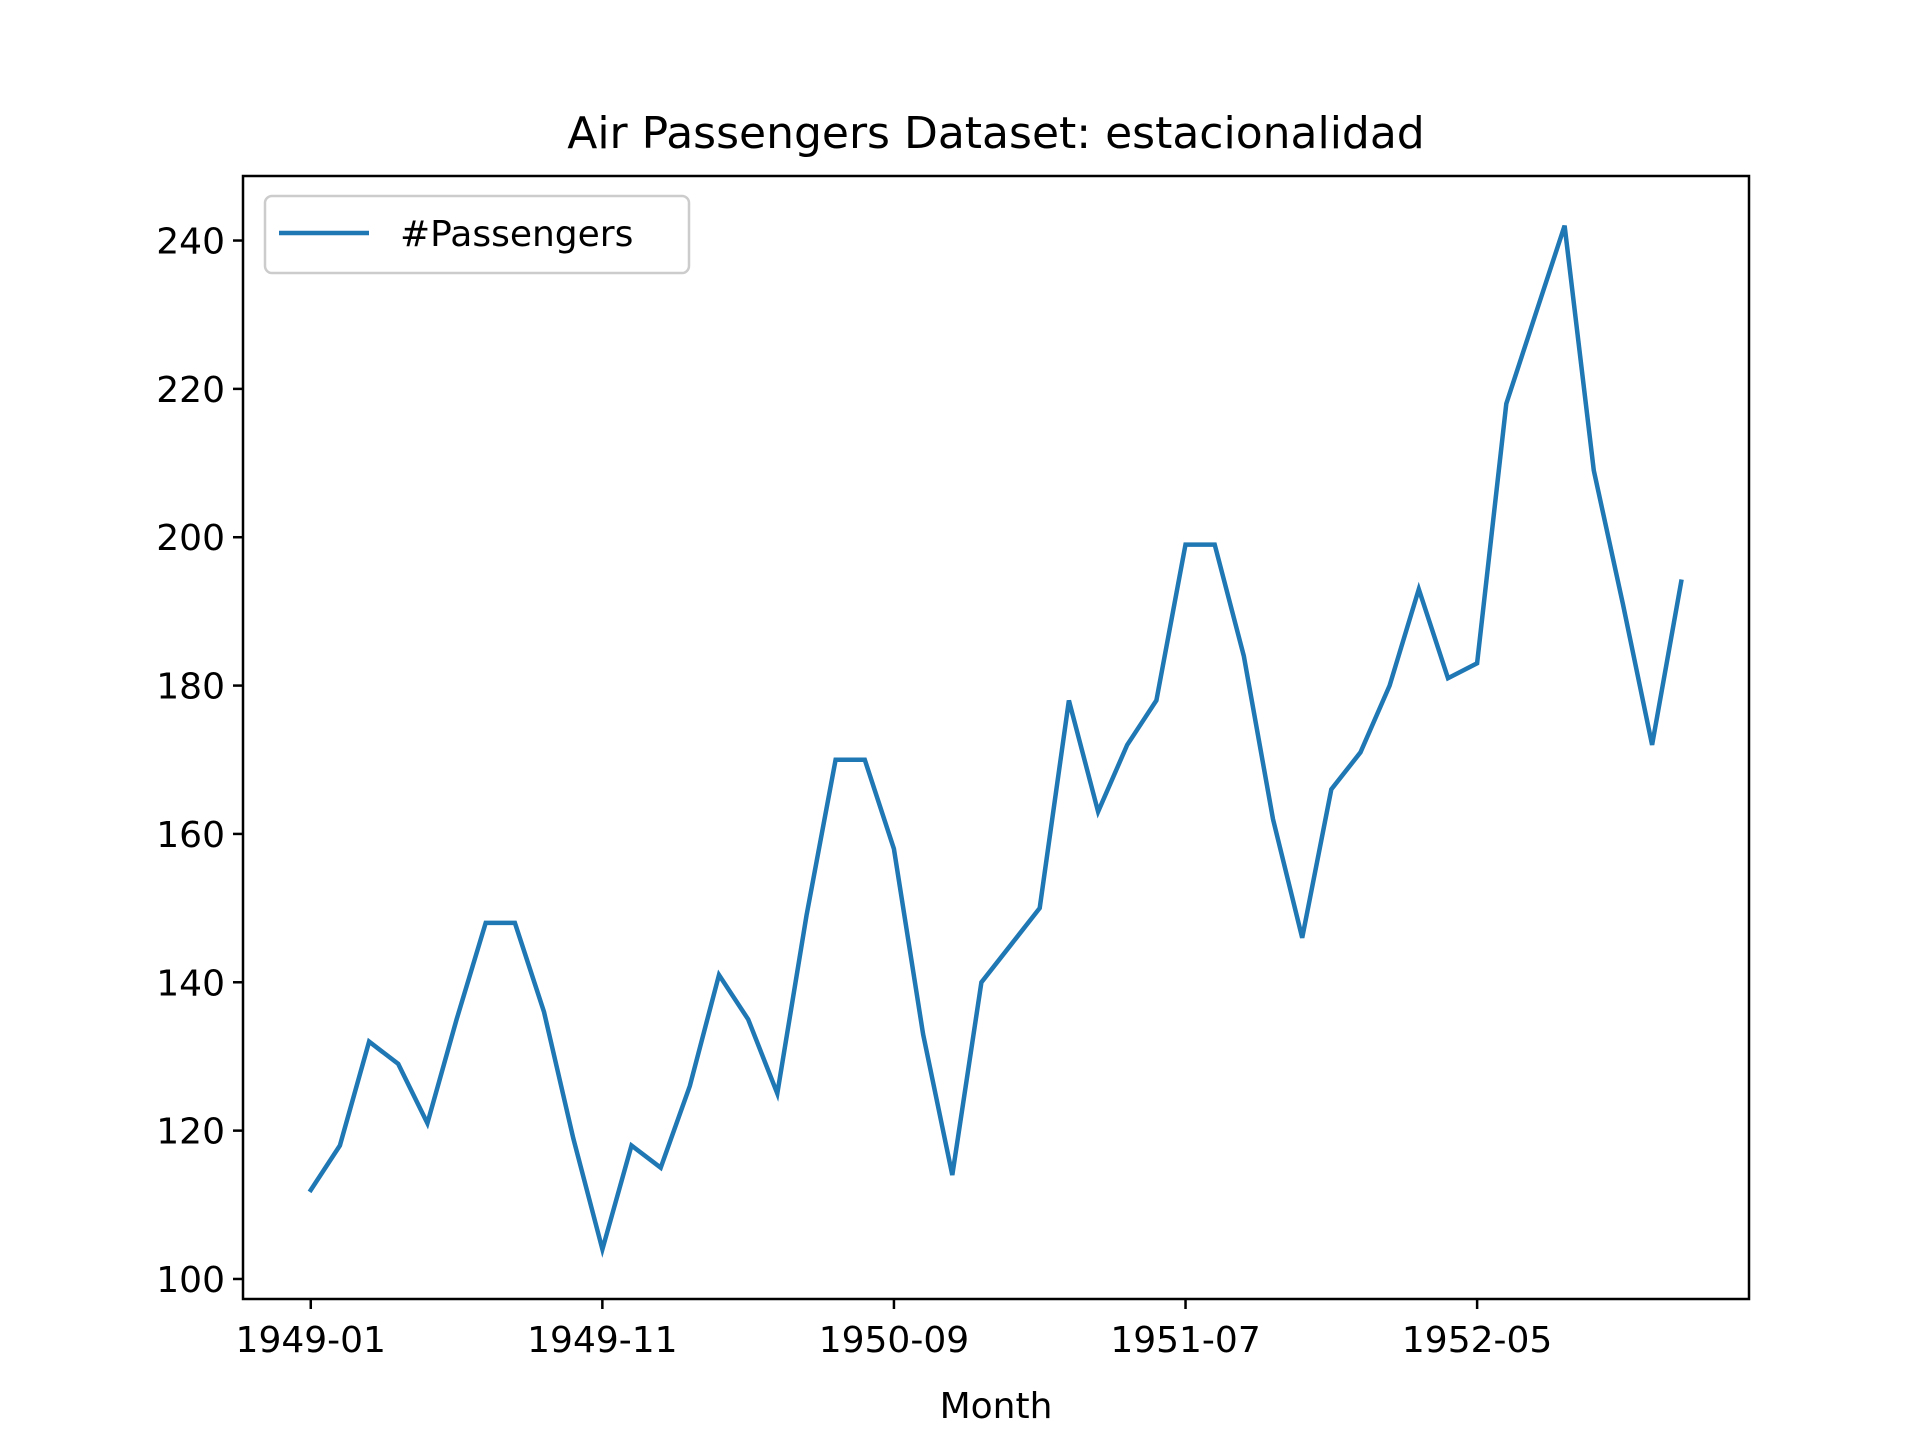 This screenshot has height=1440, width=1920. What do you see at coordinates (996, 133) in the screenshot?
I see `chart-title: Air Passengers Dataset: estacionalidad` at bounding box center [996, 133].